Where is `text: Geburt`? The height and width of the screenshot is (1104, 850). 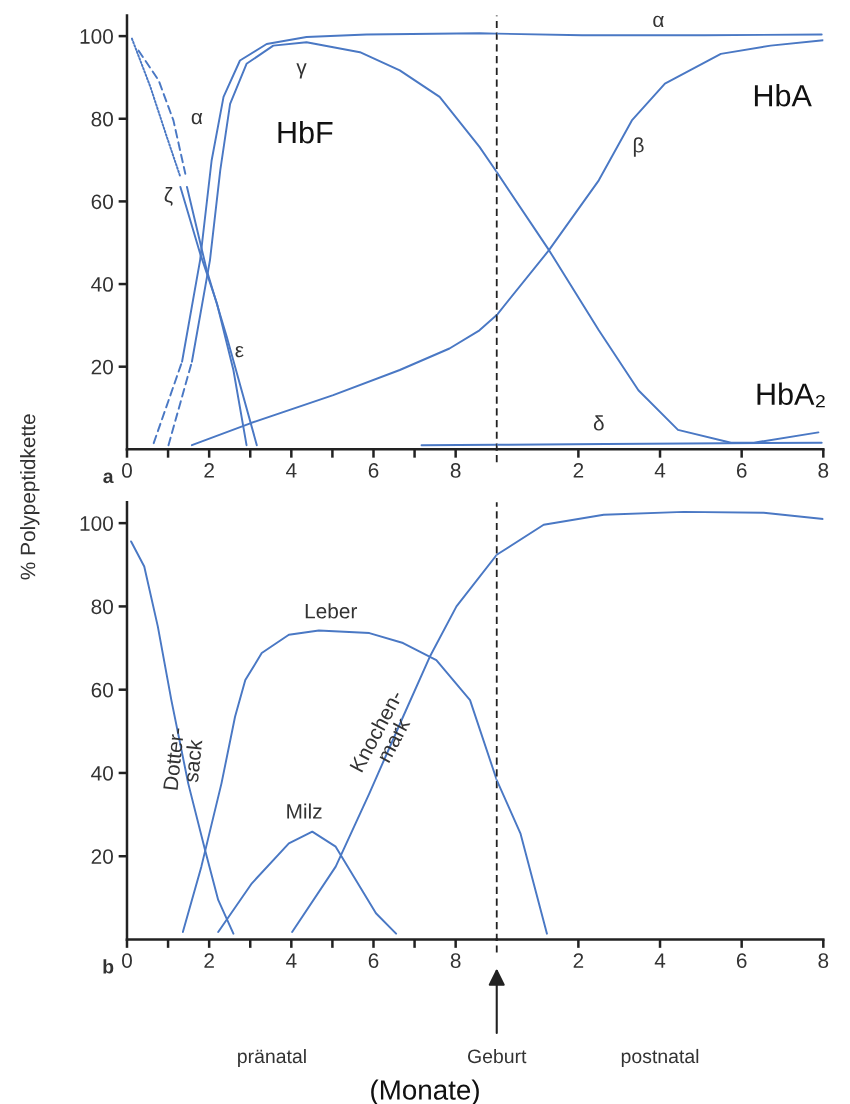 text: Geburt is located at coordinates (497, 1056).